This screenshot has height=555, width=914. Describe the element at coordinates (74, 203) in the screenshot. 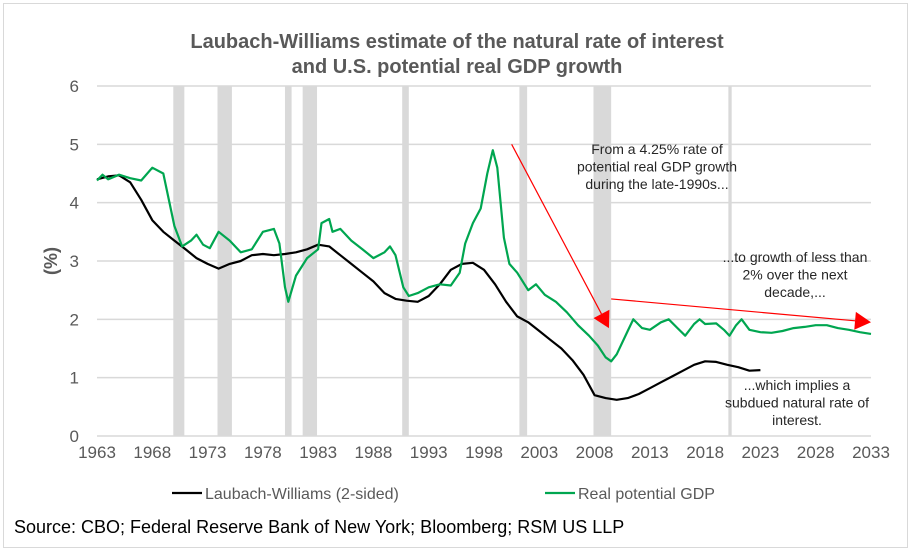

I see `y-tick-label: 4` at that location.